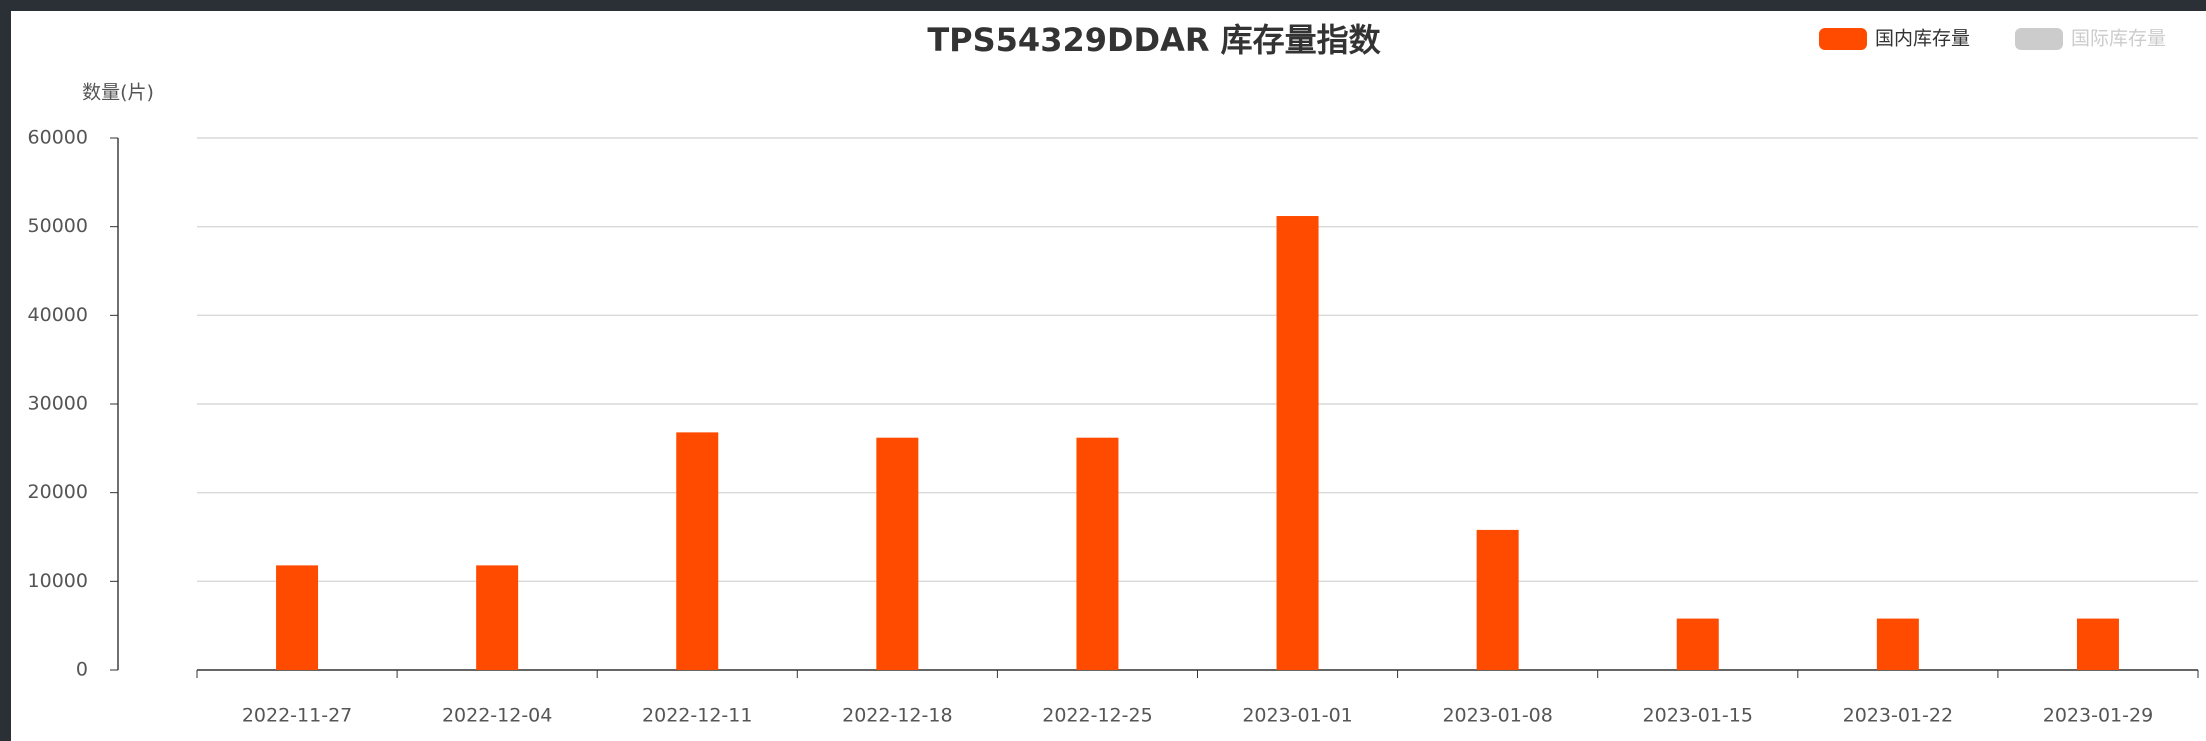 Image resolution: width=2206 pixels, height=741 pixels. I want to click on x-tick-label: 2022-11-27, so click(297, 716).